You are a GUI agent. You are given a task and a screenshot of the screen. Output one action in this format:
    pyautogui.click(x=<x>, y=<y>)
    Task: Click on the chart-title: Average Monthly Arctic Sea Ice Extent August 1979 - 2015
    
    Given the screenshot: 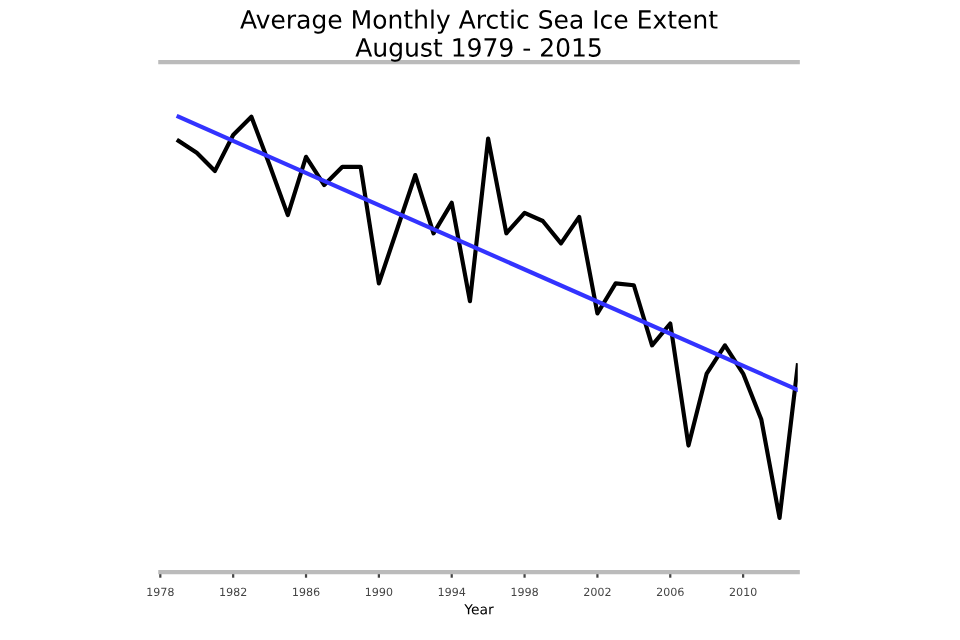 What is the action you would take?
    pyautogui.click(x=479, y=35)
    